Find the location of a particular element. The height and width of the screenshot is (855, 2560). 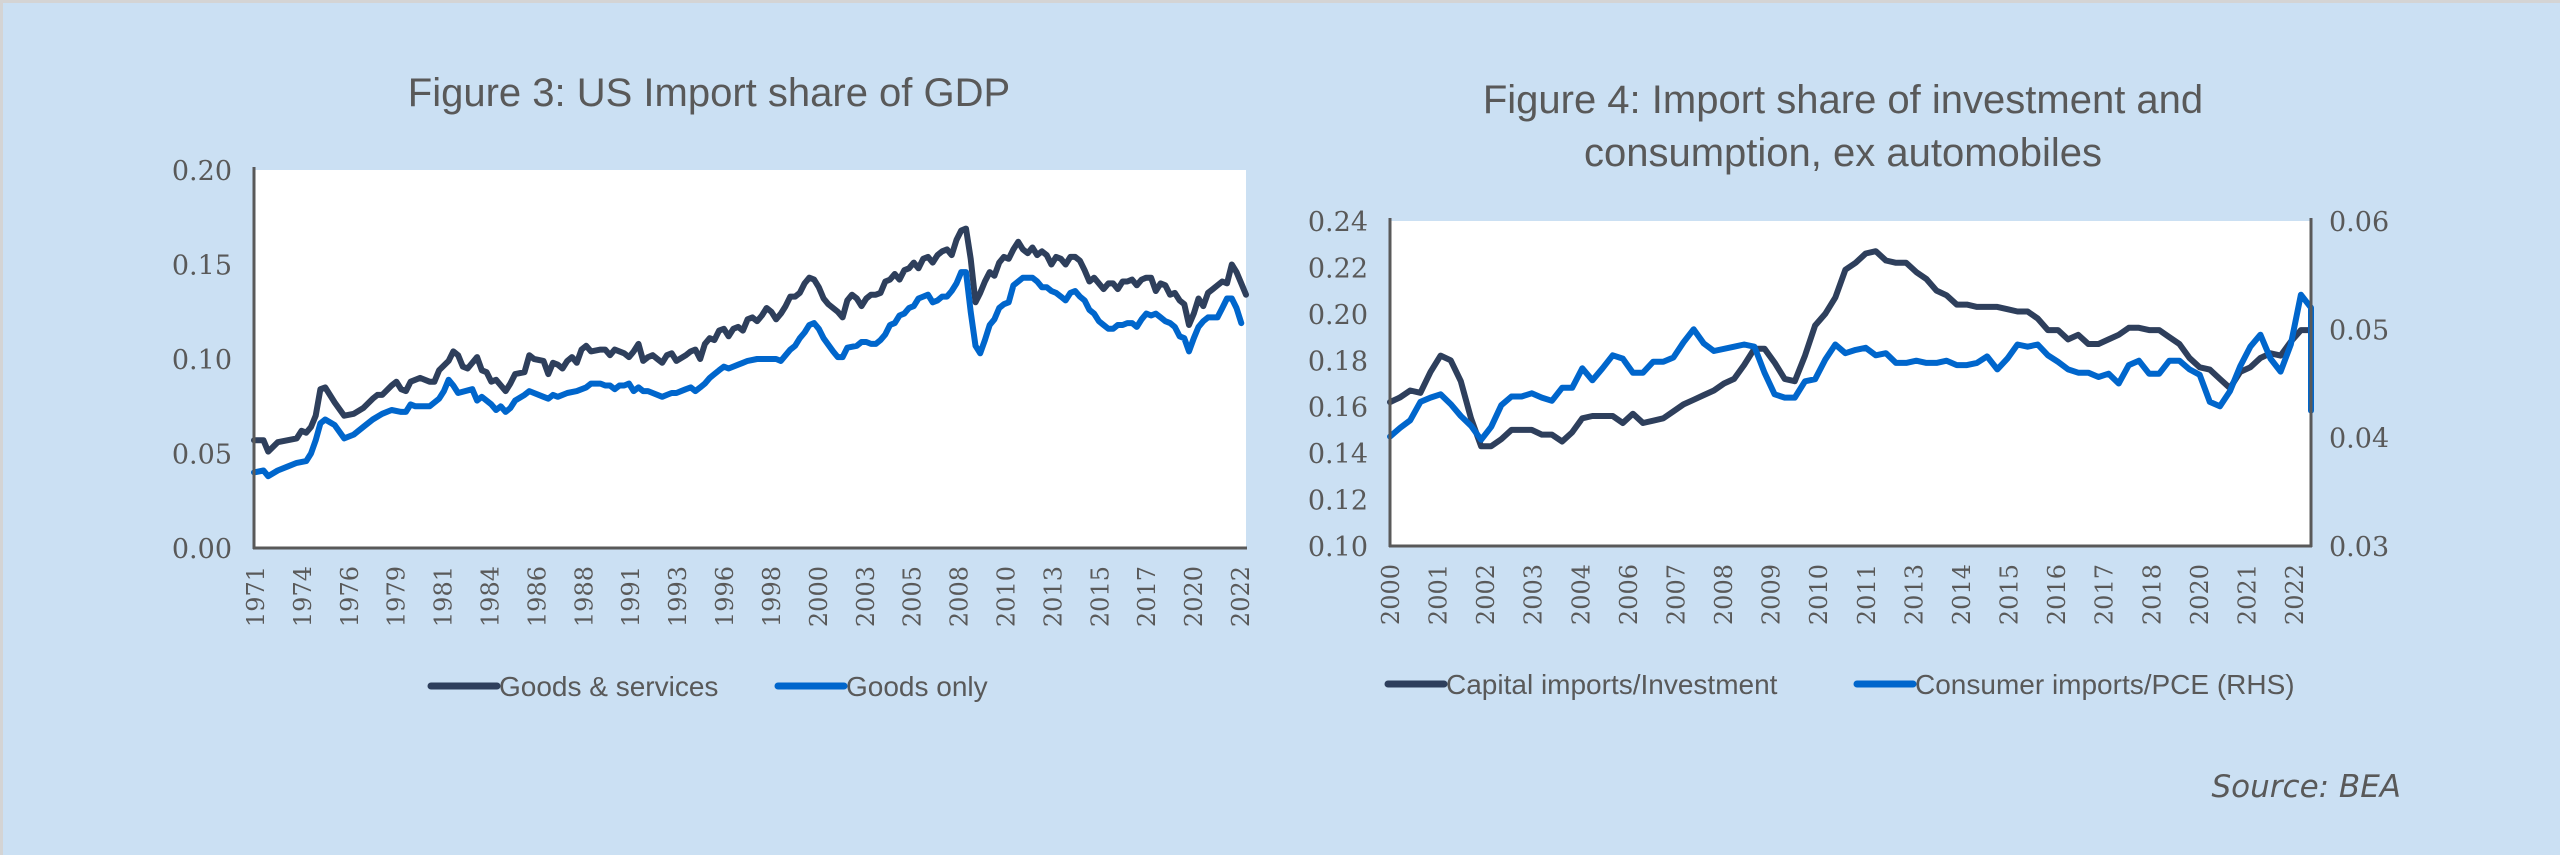

y-tick-label: 0.22 is located at coordinates (1338, 268).